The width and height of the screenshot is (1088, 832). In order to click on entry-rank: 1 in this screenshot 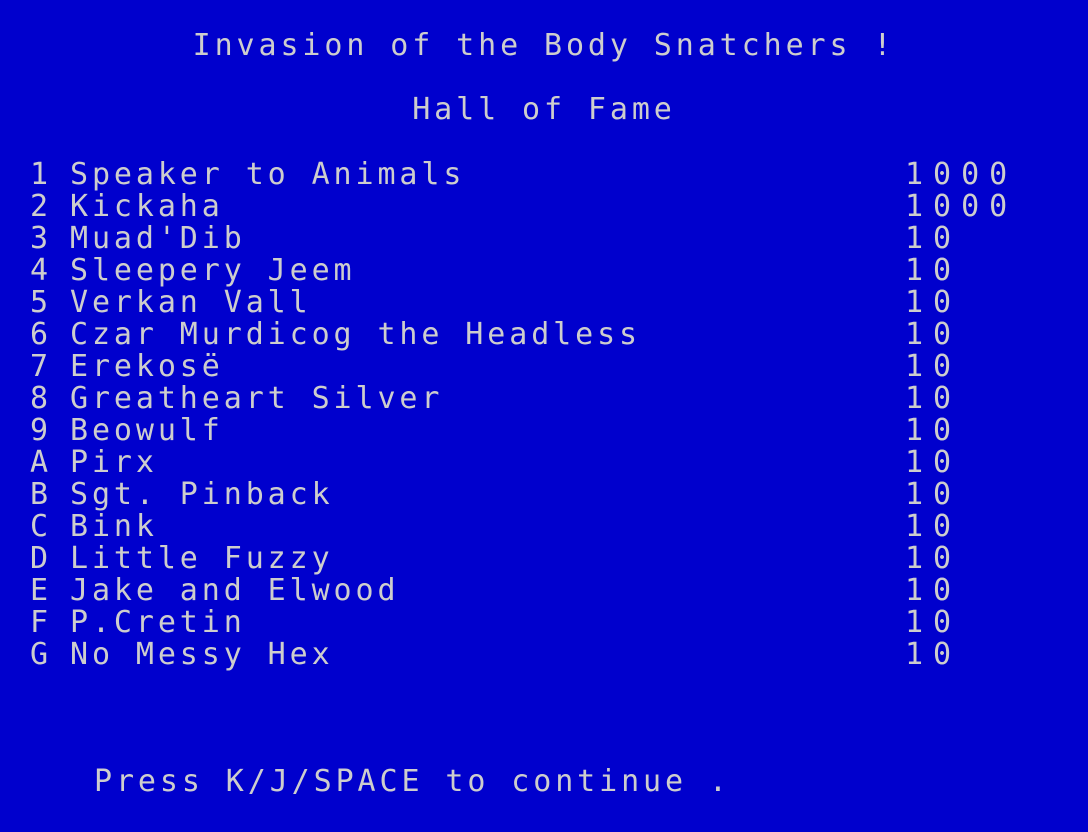, I will do `click(41, 174)`.